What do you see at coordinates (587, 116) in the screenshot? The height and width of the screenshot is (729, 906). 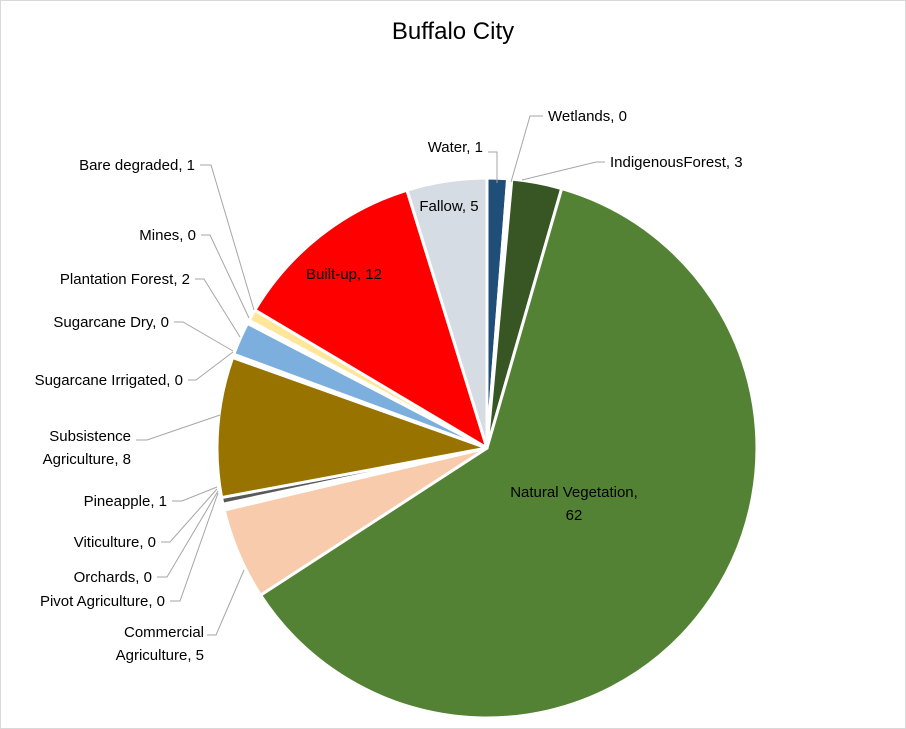 I see `data-label-wetlands: Wetlands, 0` at bounding box center [587, 116].